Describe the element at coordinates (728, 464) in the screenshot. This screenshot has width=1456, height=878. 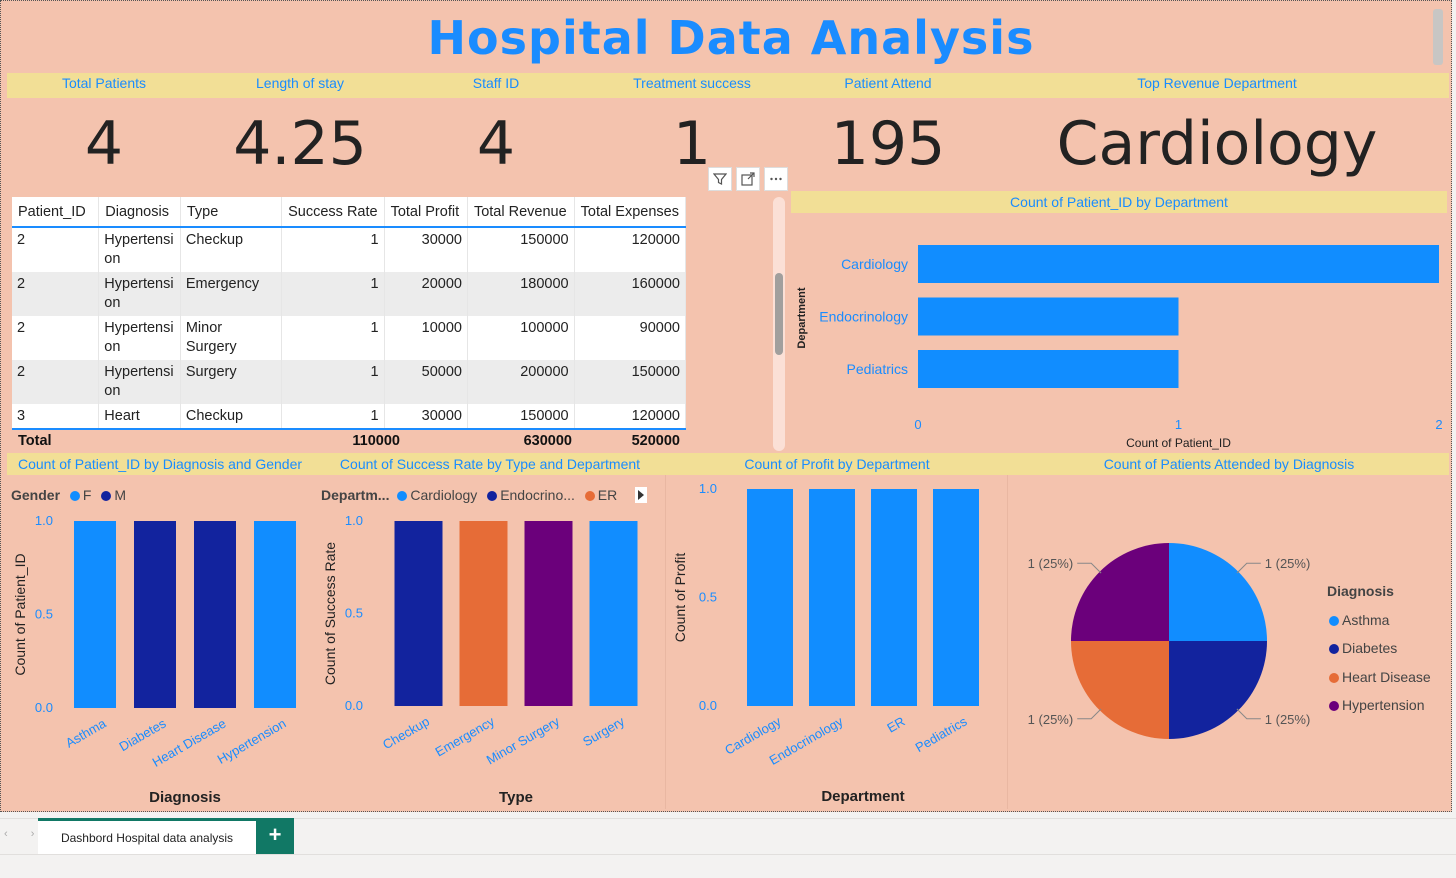
I see `bottom-title-band` at that location.